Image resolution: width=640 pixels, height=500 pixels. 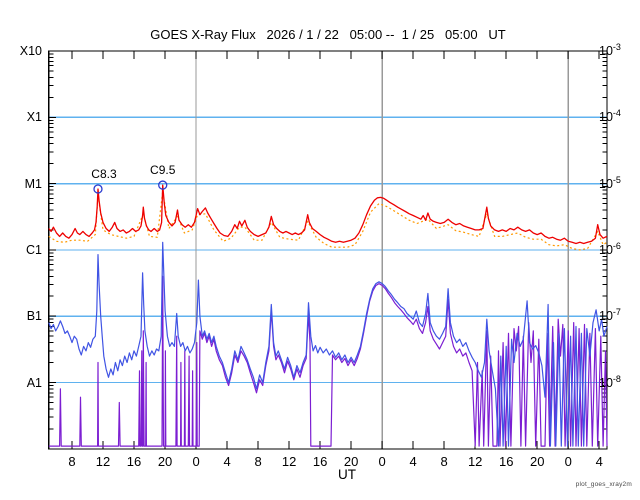 I want to click on orange-long-channel-dotted, so click(x=328, y=220).